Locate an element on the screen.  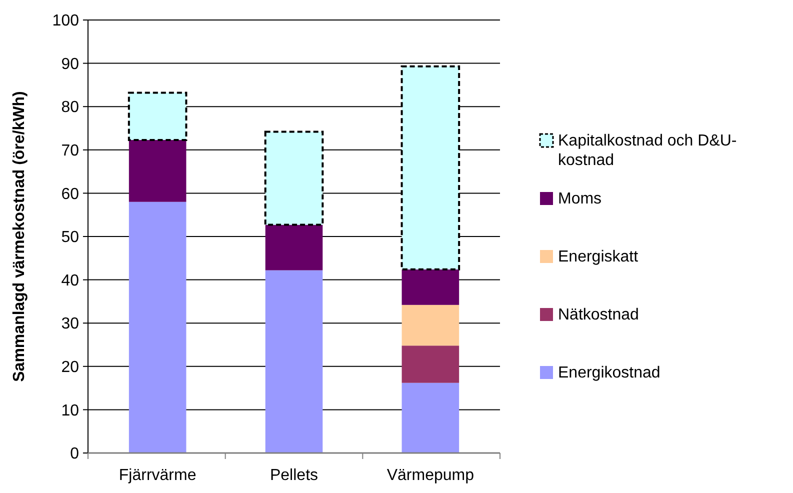
y-tick-label: 70 is located at coordinates (70, 151).